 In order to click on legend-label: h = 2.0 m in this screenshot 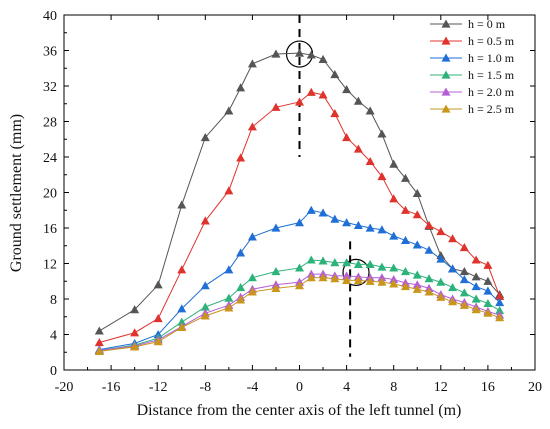, I will do `click(491, 92)`.